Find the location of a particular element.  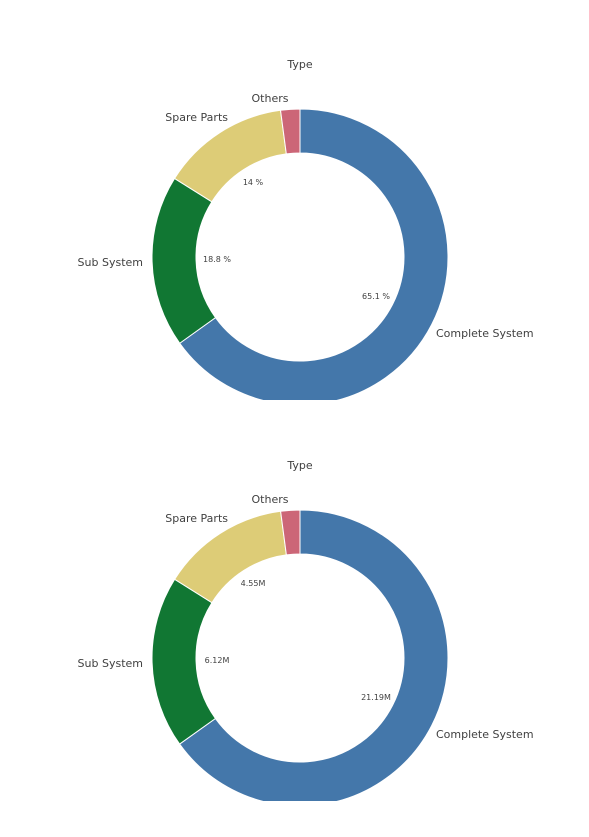

value-label: 18.8 % is located at coordinates (217, 259).